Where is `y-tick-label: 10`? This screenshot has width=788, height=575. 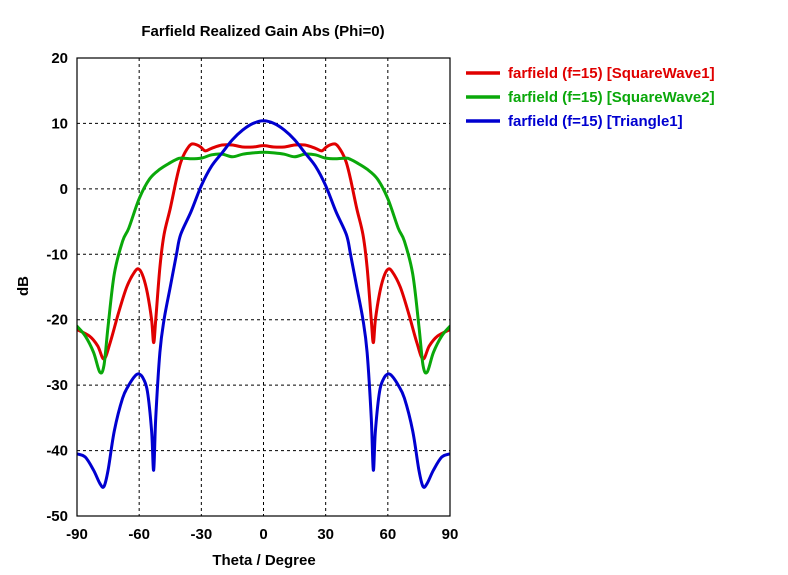 y-tick-label: 10 is located at coordinates (59, 123).